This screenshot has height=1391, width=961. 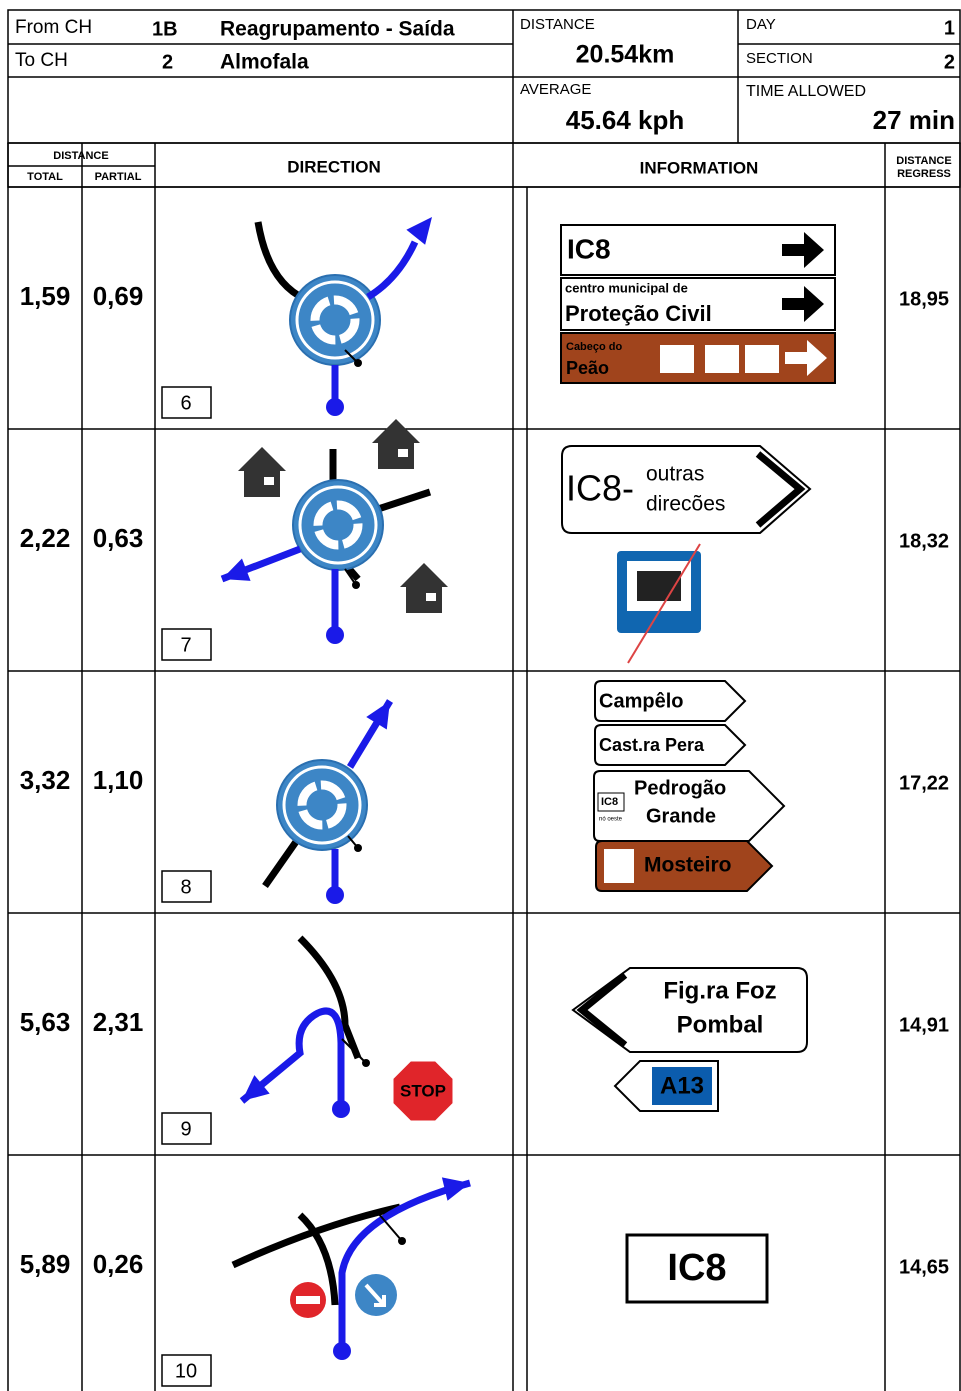 I want to click on average-label: AVERAGE, so click(x=555, y=89).